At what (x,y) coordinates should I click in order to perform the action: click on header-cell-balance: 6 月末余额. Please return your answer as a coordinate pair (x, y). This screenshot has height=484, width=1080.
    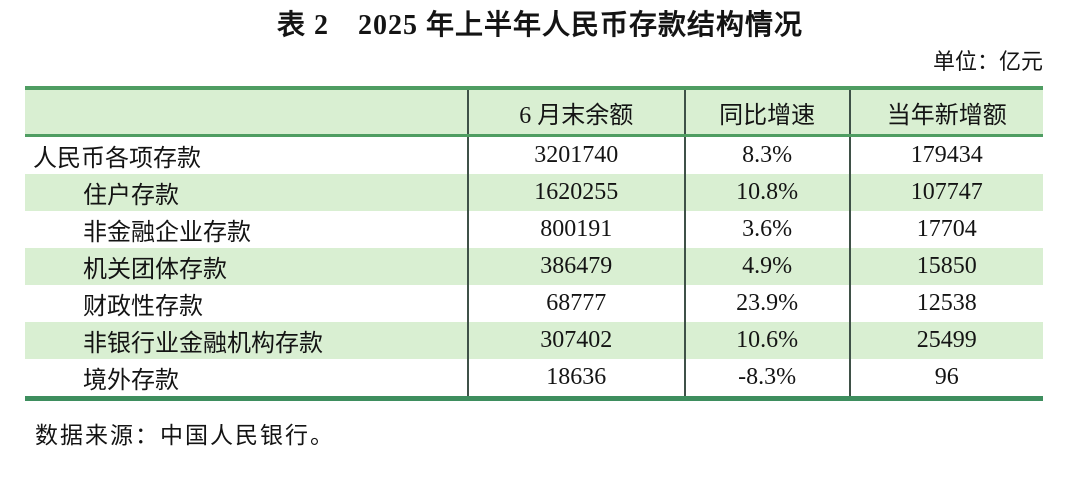
    Looking at the image, I should click on (575, 112).